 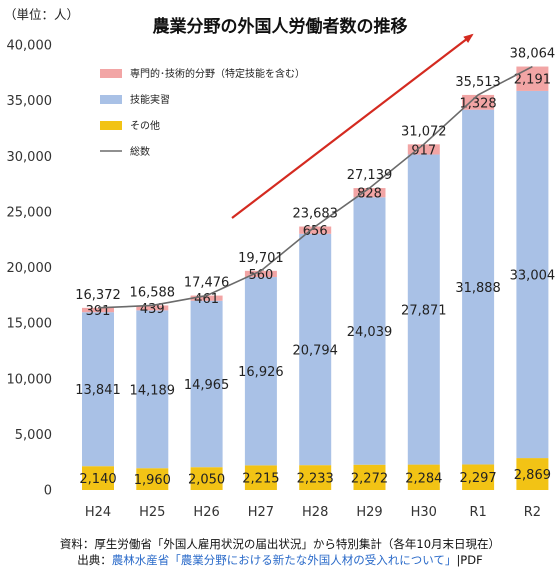 I want to click on x-tick-label: H26, so click(x=206, y=512).